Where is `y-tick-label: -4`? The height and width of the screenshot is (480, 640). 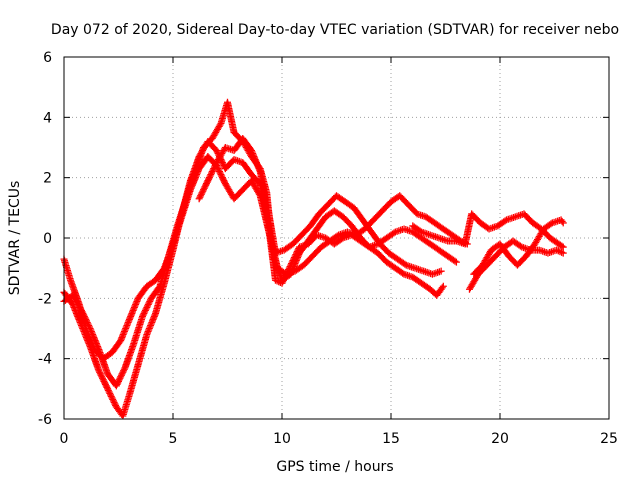
y-tick-label: -4 is located at coordinates (45, 360).